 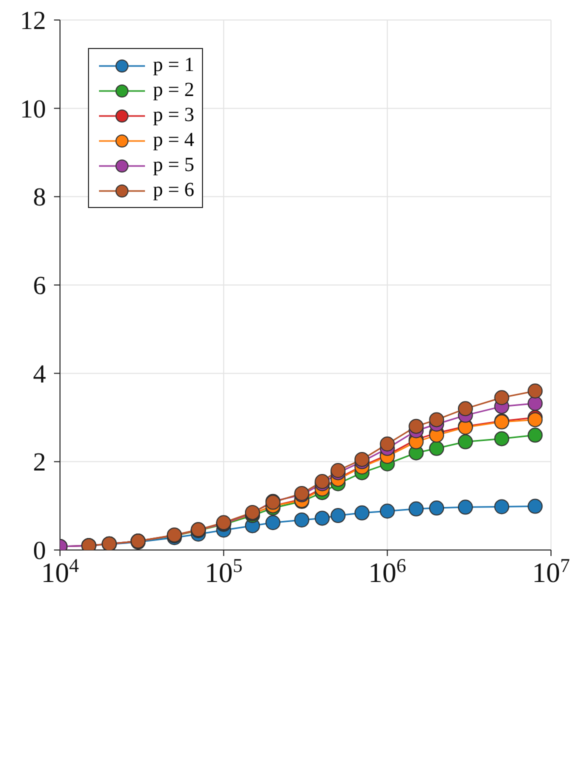 I want to click on y-tick-label: 6, so click(x=39, y=285).